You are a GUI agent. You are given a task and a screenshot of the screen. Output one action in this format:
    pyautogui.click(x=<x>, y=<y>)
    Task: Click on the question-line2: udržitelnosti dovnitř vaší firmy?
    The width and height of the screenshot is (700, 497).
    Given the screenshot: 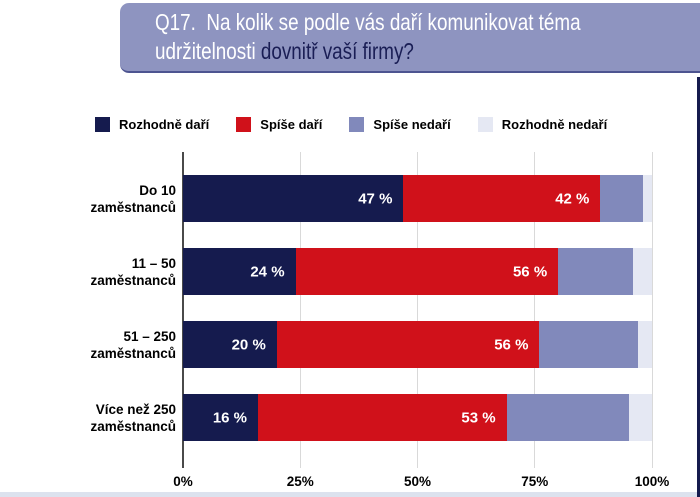 What is the action you would take?
    pyautogui.click(x=368, y=51)
    